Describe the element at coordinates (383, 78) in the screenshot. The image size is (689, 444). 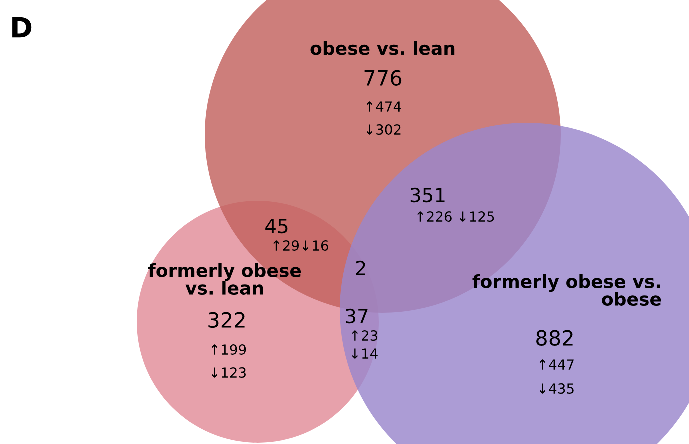
I see `data-label: 776` at that location.